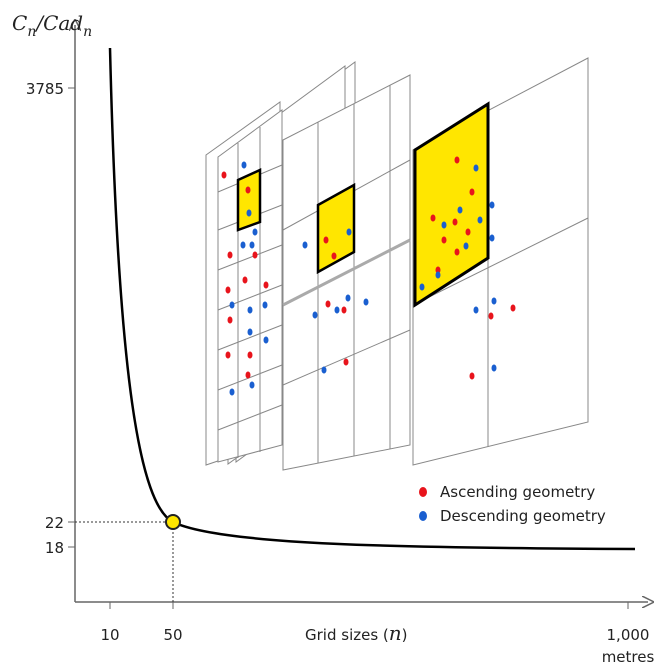 This screenshot has width=666, height=672. Describe the element at coordinates (54, 548) in the screenshot. I see `y-tick-label: 18` at that location.